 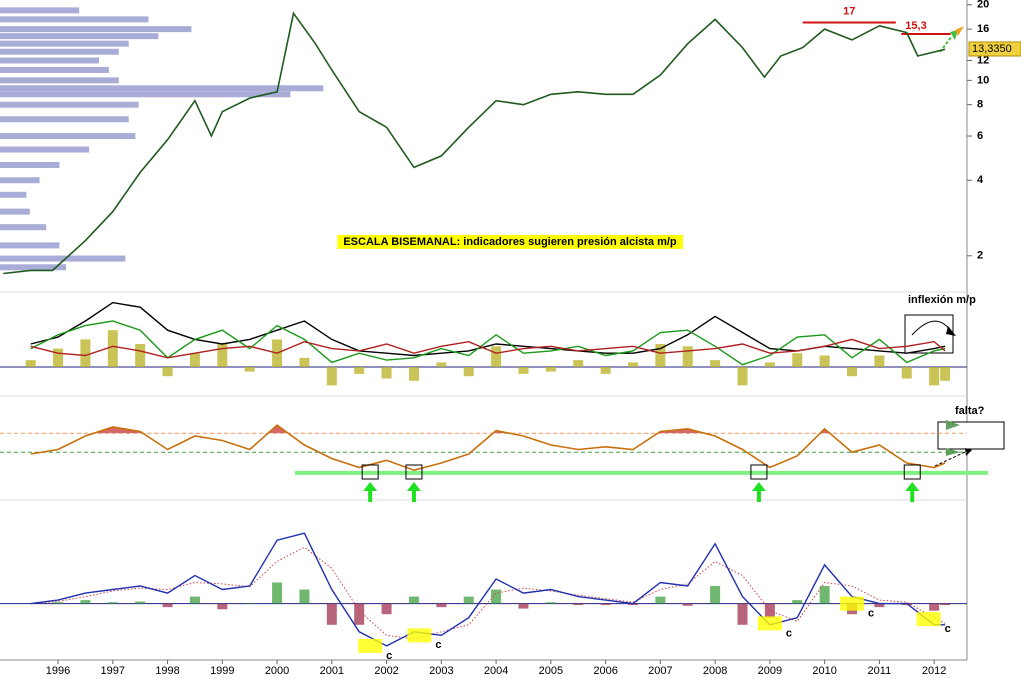 I want to click on x-tick-label: 2012, so click(x=934, y=671).